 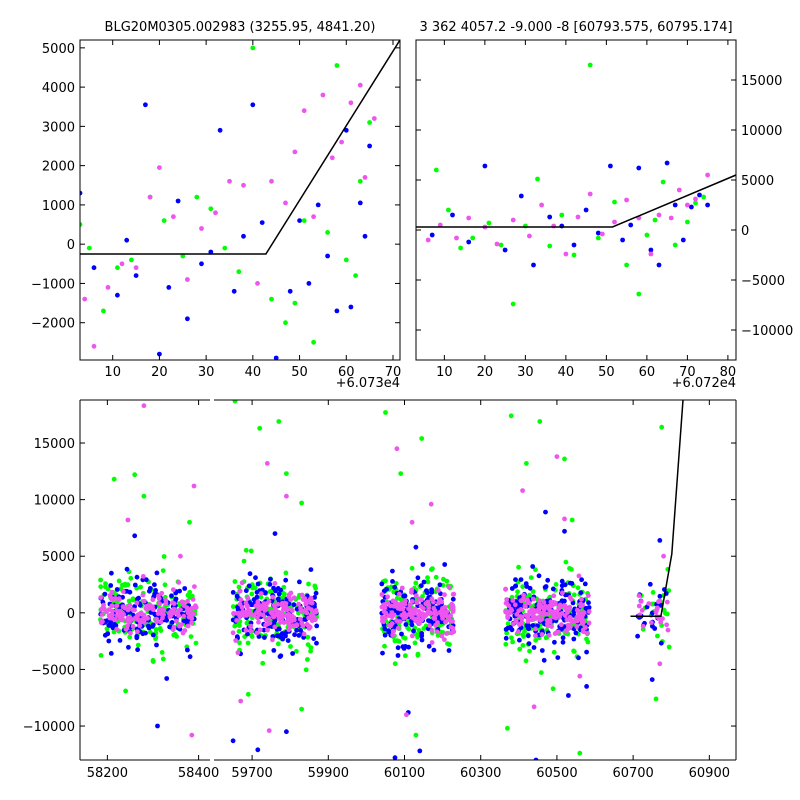 What do you see at coordinates (328, 773) in the screenshot?
I see `x-tick-label: 59900` at bounding box center [328, 773].